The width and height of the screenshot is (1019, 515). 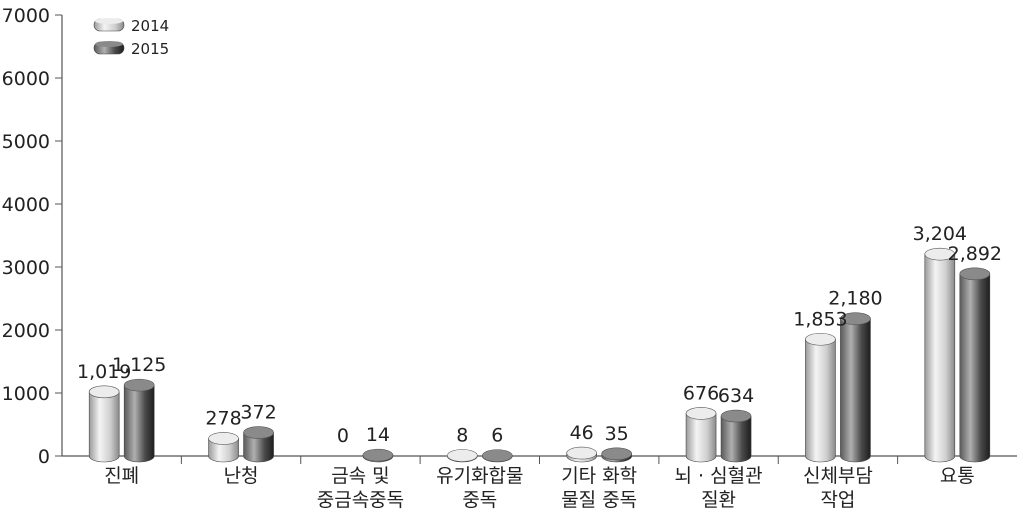 What do you see at coordinates (479, 476) in the screenshot?
I see `x-tick-label: 유기화합물` at bounding box center [479, 476].